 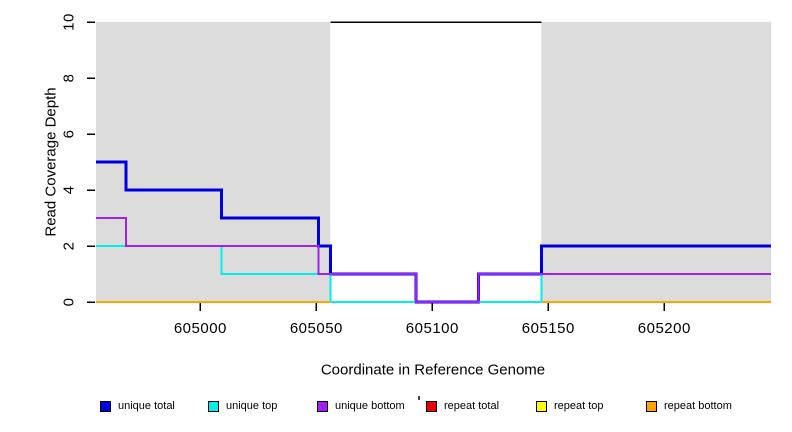 I want to click on legend-item-repeat-bottom: repeat bottom, so click(x=689, y=406).